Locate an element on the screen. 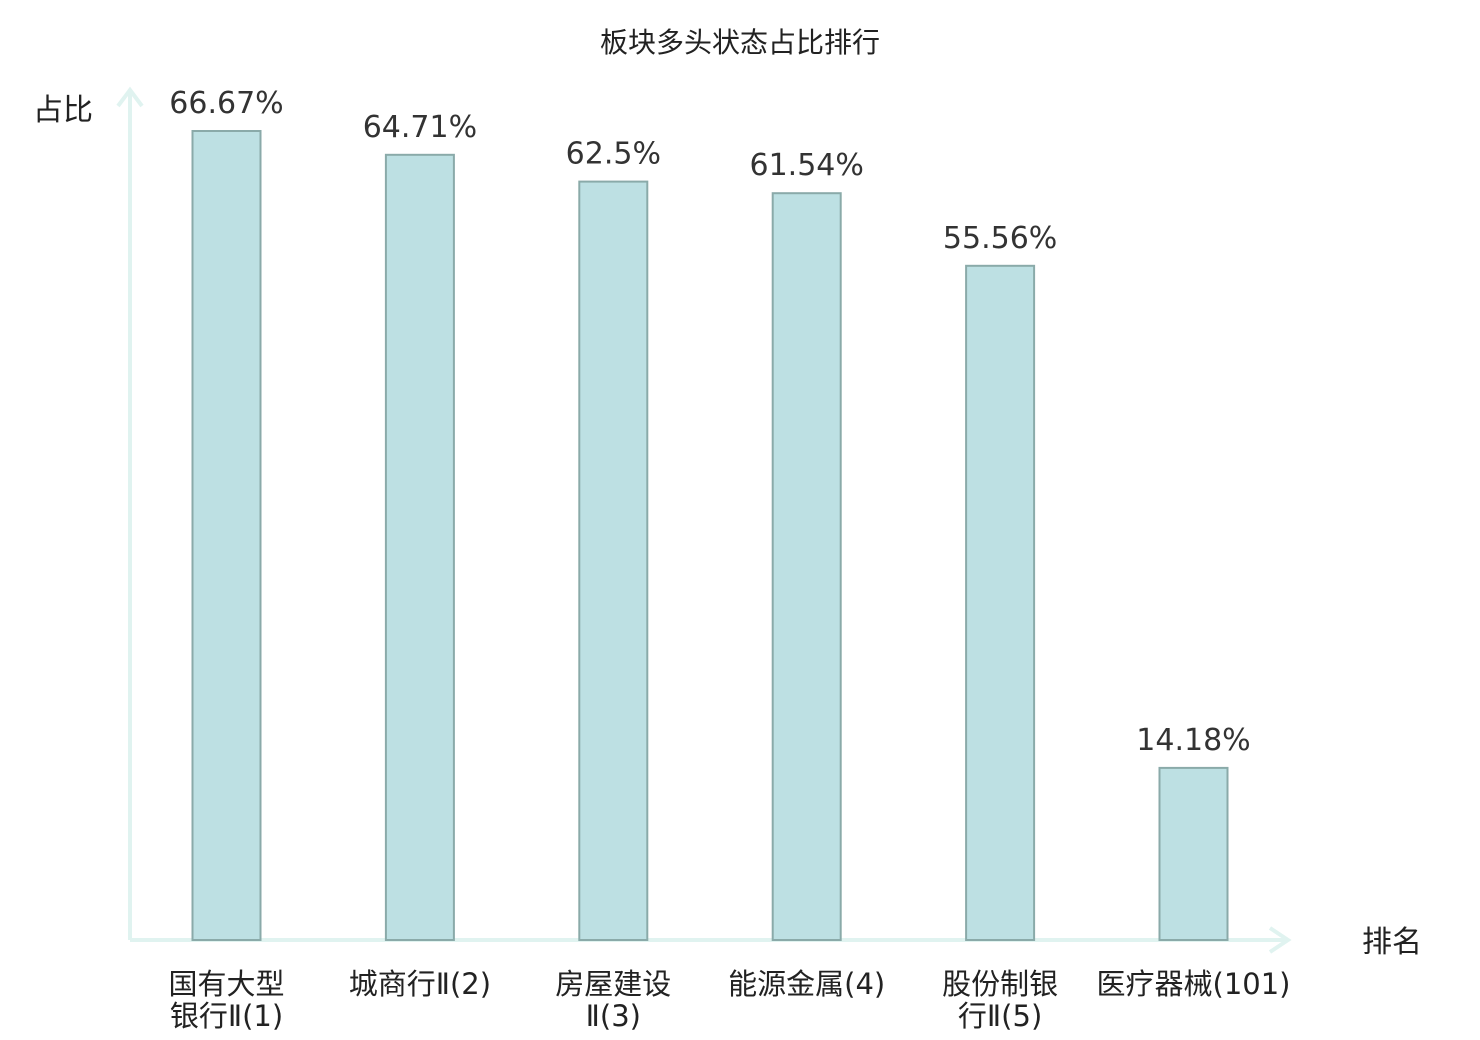 The image size is (1480, 1040). x-axis-arrow is located at coordinates (1280, 940).